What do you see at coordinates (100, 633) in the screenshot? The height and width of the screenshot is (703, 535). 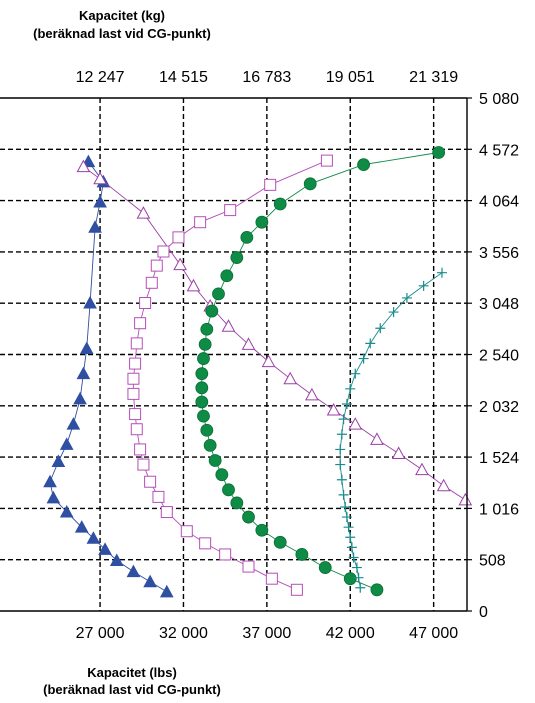 I see `bottom-tick-label: 27 000` at bounding box center [100, 633].